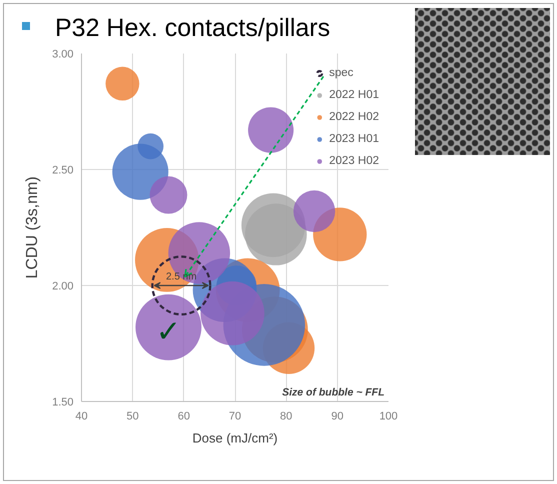  What do you see at coordinates (81, 416) in the screenshot?
I see `x-tick-label: 40` at bounding box center [81, 416].